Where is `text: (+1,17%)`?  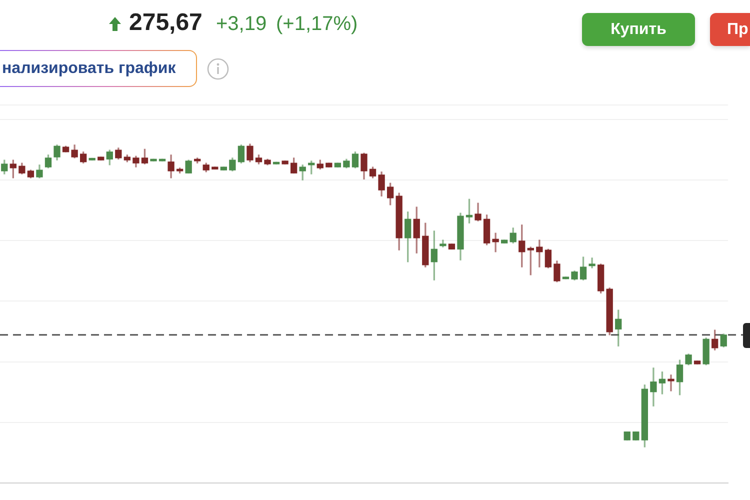 text: (+1,17%) is located at coordinates (317, 24).